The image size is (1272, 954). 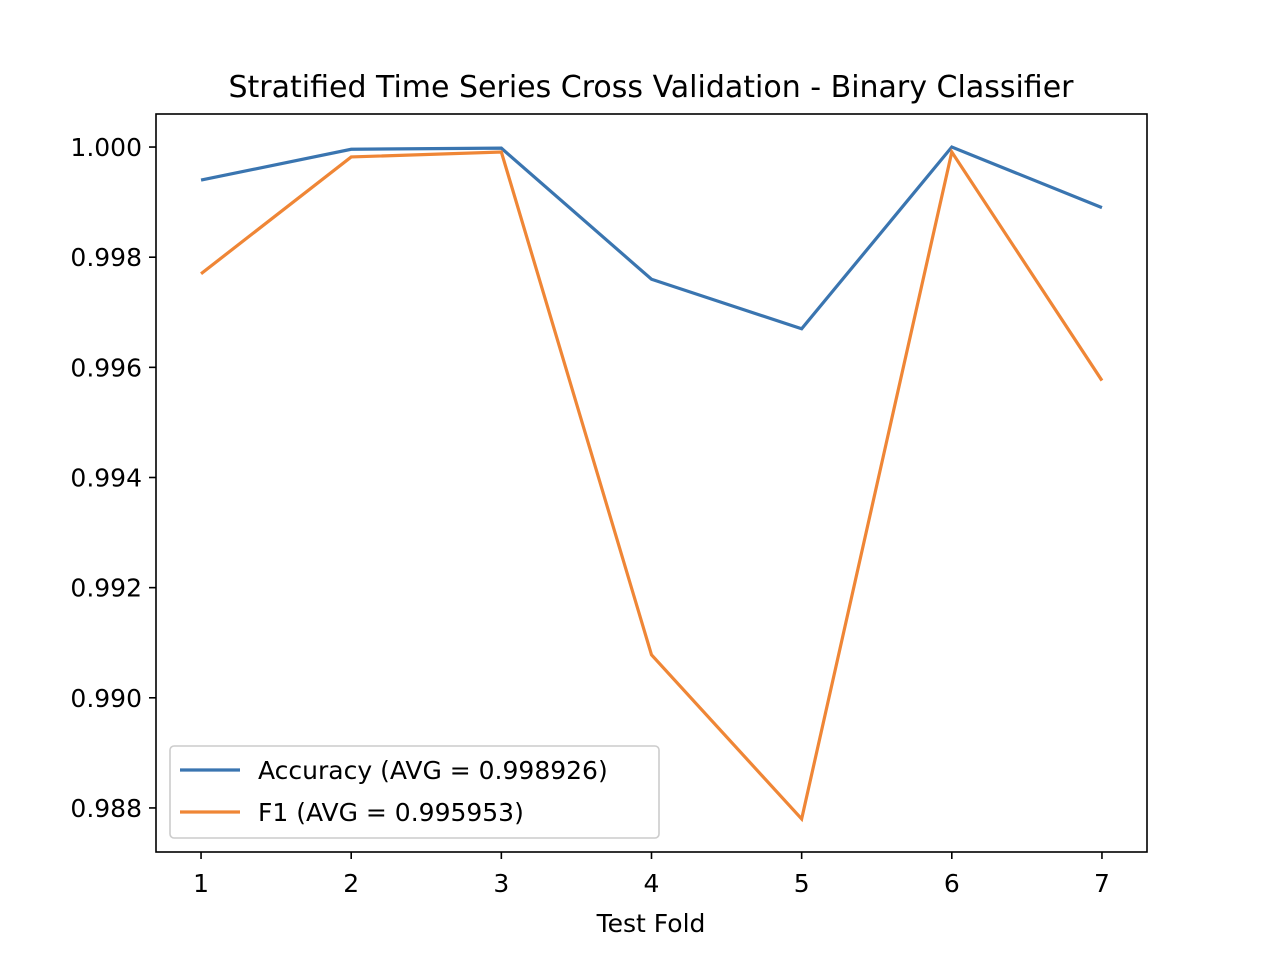 I want to click on y-tick-label: 1.000, so click(x=106, y=147).